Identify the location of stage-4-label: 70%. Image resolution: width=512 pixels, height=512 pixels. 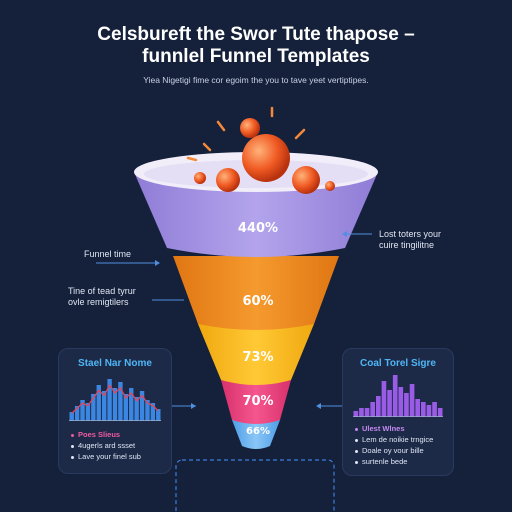
(258, 401).